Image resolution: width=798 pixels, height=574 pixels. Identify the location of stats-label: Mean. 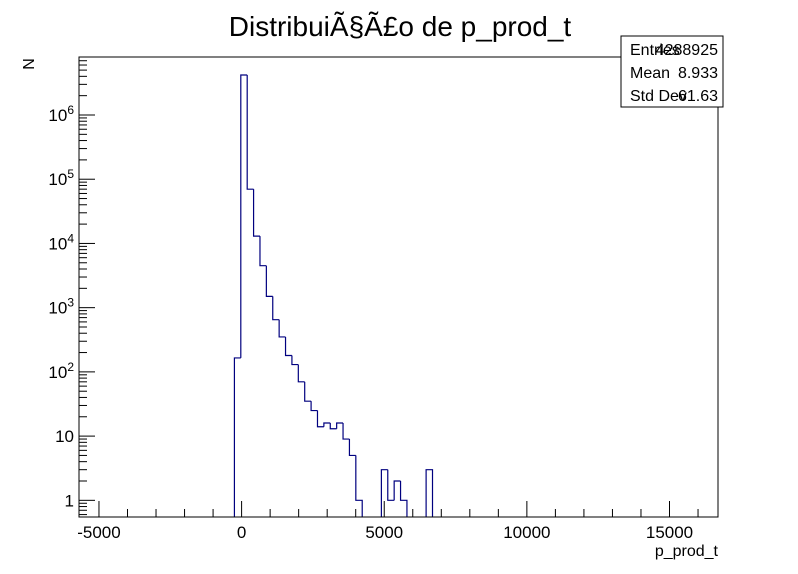
(650, 73).